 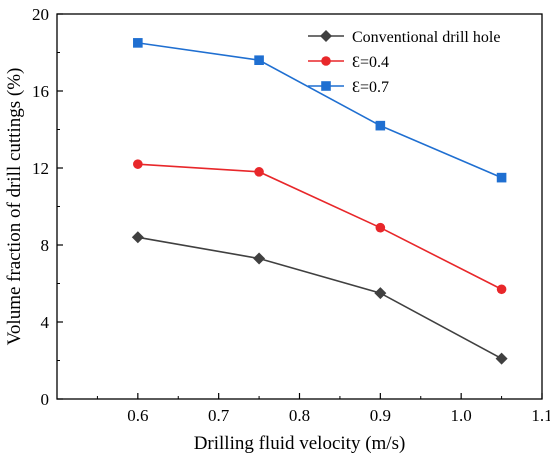 I want to click on y-tick-label: 0, so click(x=45, y=399).